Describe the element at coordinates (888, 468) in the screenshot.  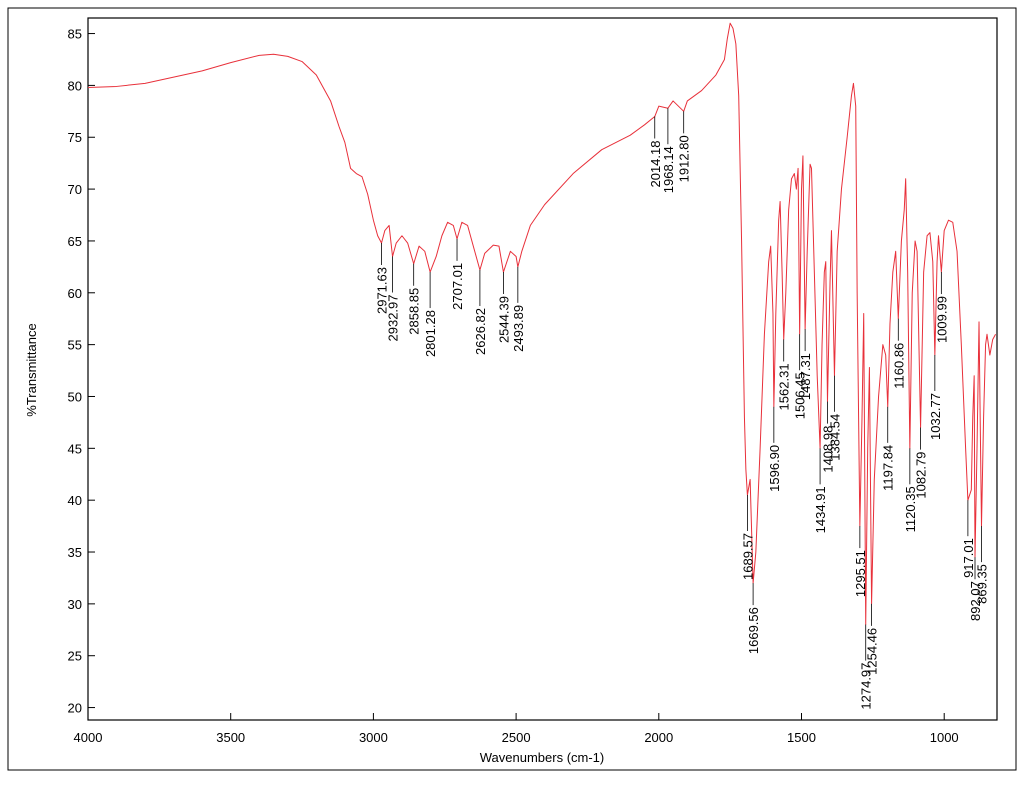
I see `peak-label: 1197.84` at that location.